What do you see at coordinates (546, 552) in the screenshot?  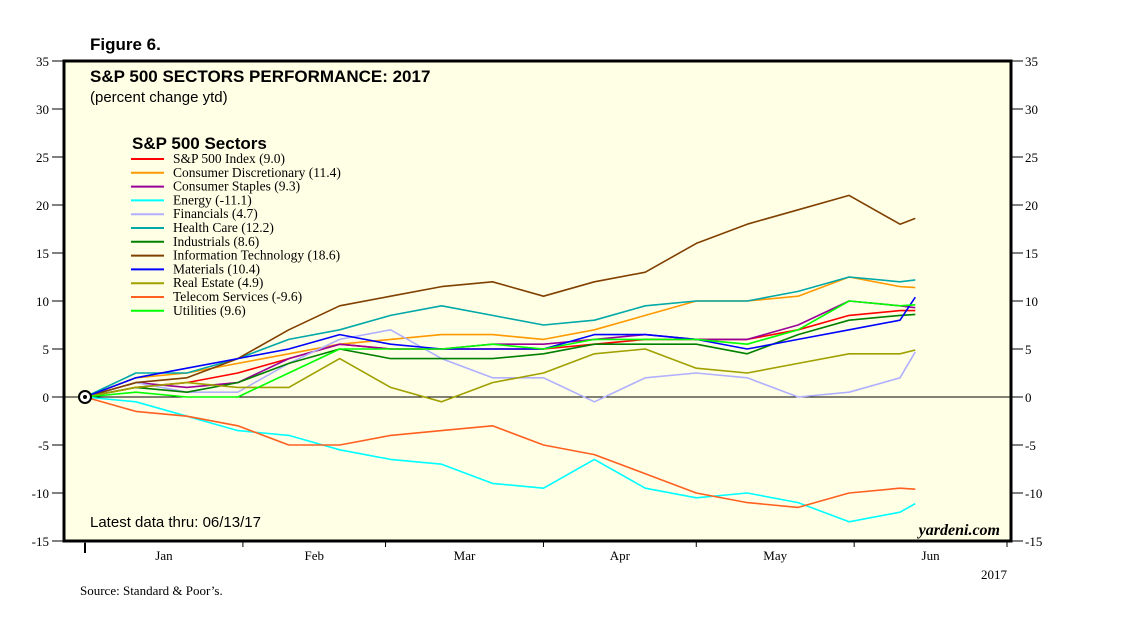 I see `x-axis: Jan Feb Mar Apr May Jun` at bounding box center [546, 552].